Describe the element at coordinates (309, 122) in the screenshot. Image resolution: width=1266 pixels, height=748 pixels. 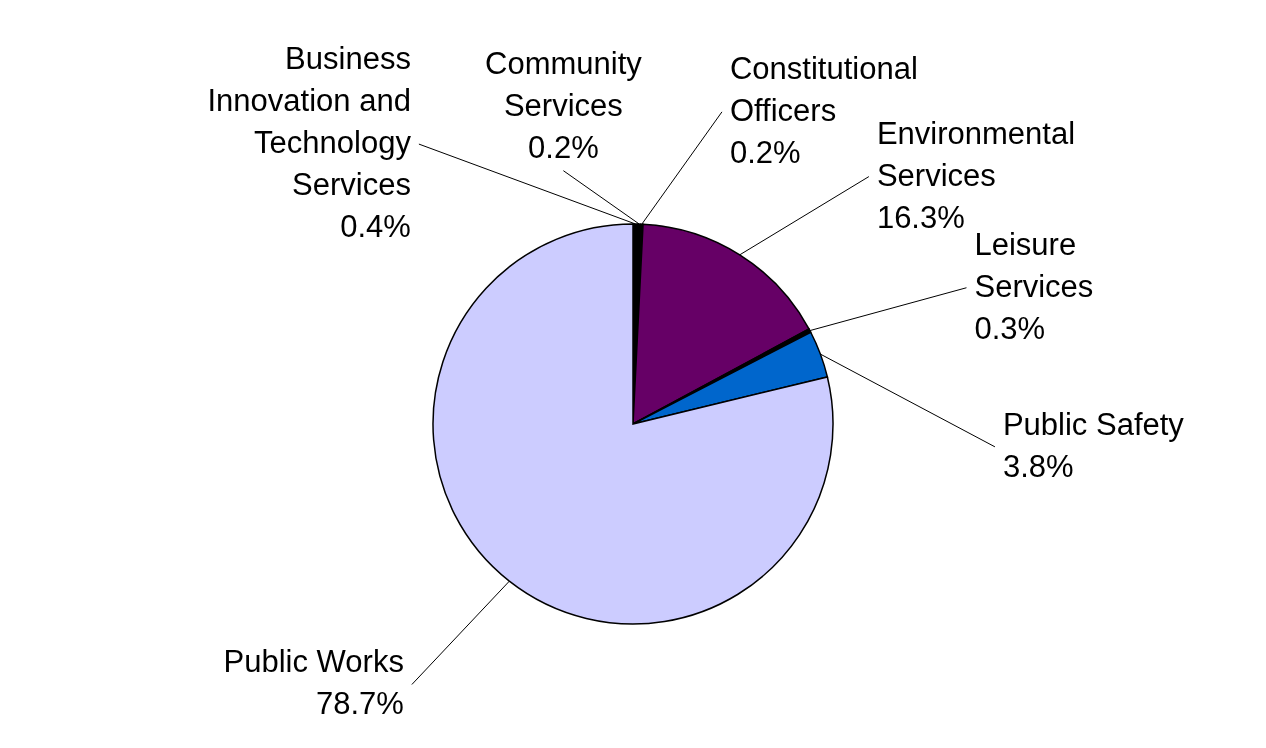
I see `slice-label: Business Innovation and Technology Services` at that location.